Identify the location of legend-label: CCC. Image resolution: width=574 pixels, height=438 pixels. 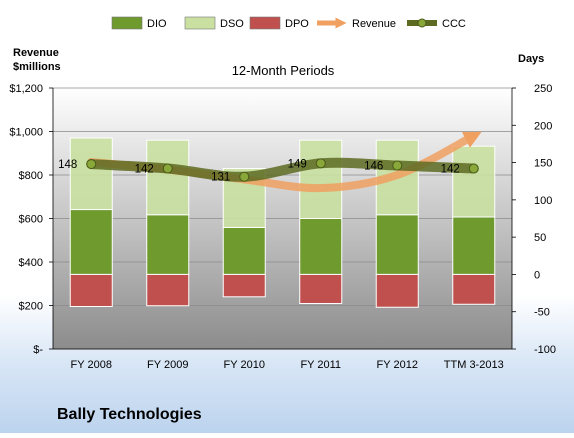
(454, 24).